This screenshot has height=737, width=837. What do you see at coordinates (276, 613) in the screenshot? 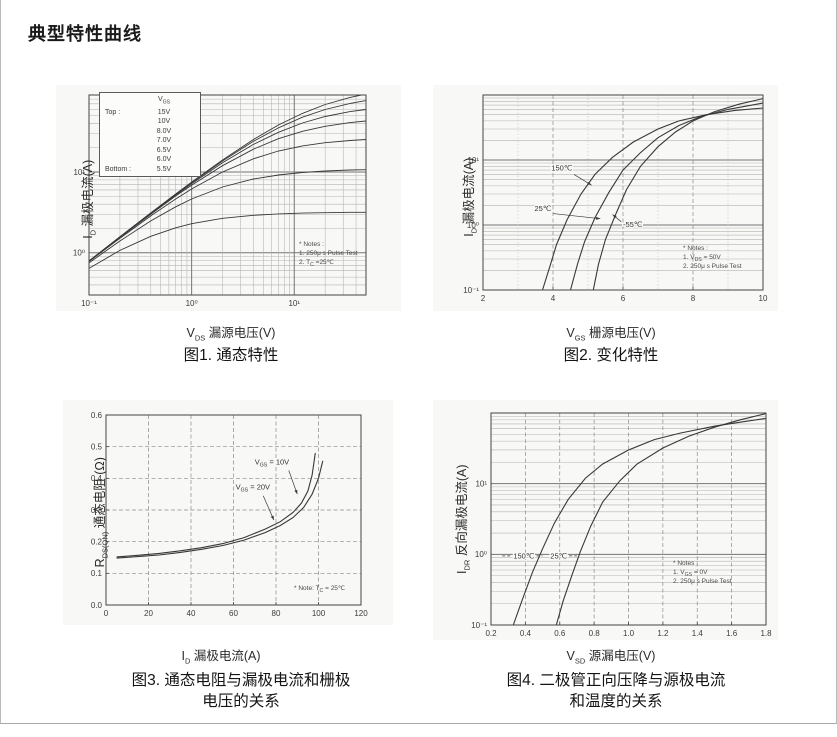
I see `x-tick-label: 80` at bounding box center [276, 613].